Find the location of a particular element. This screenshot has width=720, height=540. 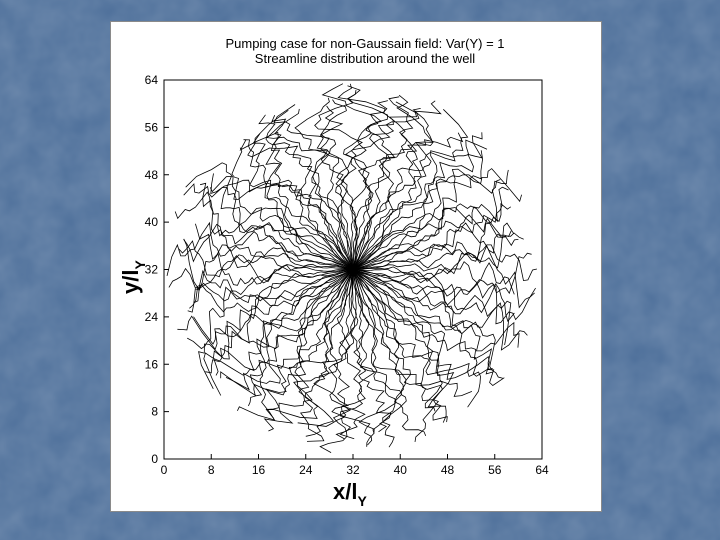

x-tick-label: 48 is located at coordinates (448, 470).